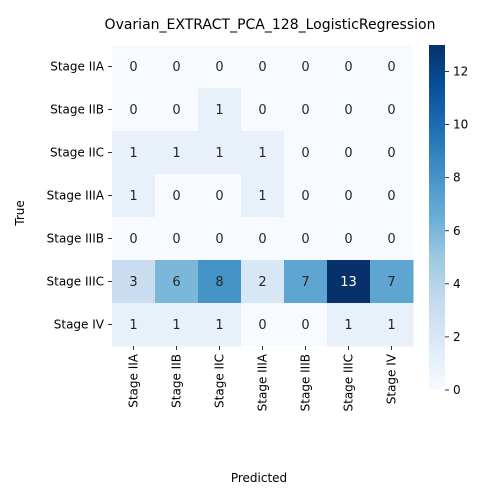  Describe the element at coordinates (457, 231) in the screenshot. I see `colorbar-tick-label: 6` at that location.